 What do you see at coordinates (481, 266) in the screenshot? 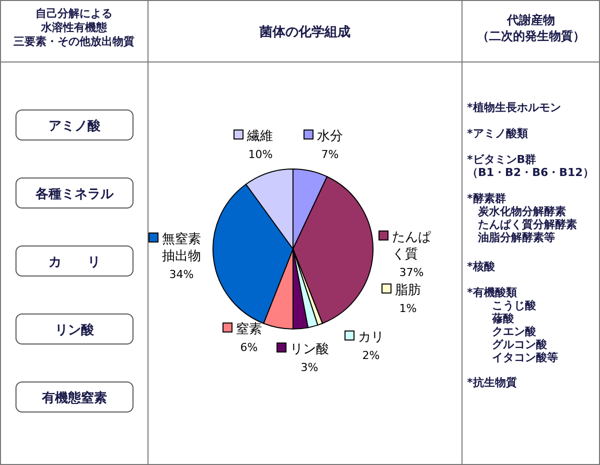
I see `text: *核酸` at bounding box center [481, 266].